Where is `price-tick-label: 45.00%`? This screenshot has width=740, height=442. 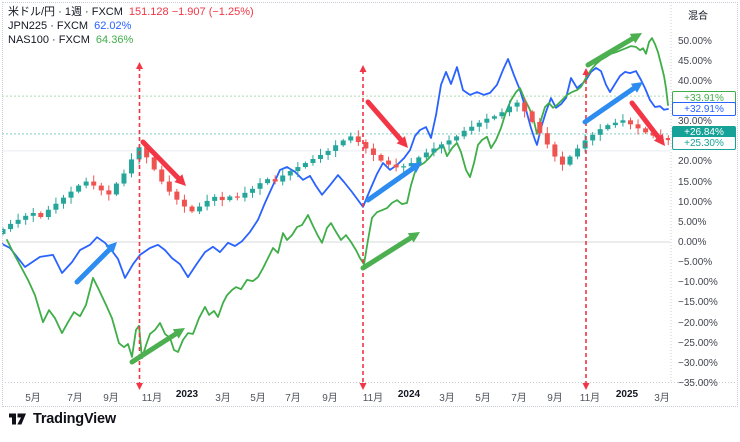 price-tick-label: 45.00% is located at coordinates (695, 61).